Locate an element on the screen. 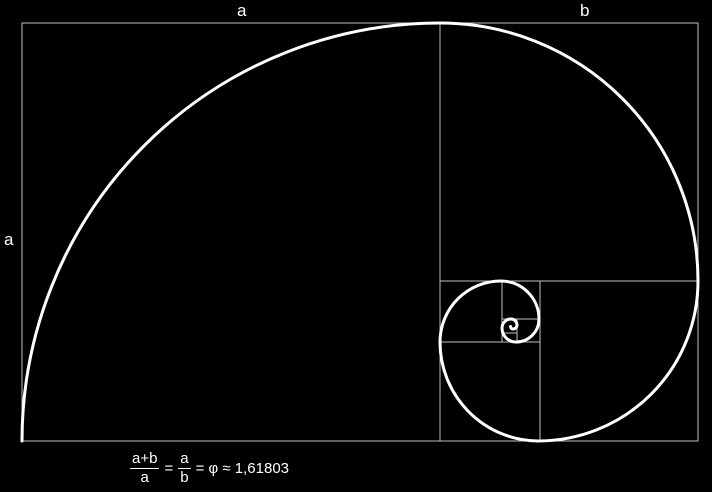 Image resolution: width=712 pixels, height=492 pixels. equals-sign: = is located at coordinates (169, 468).